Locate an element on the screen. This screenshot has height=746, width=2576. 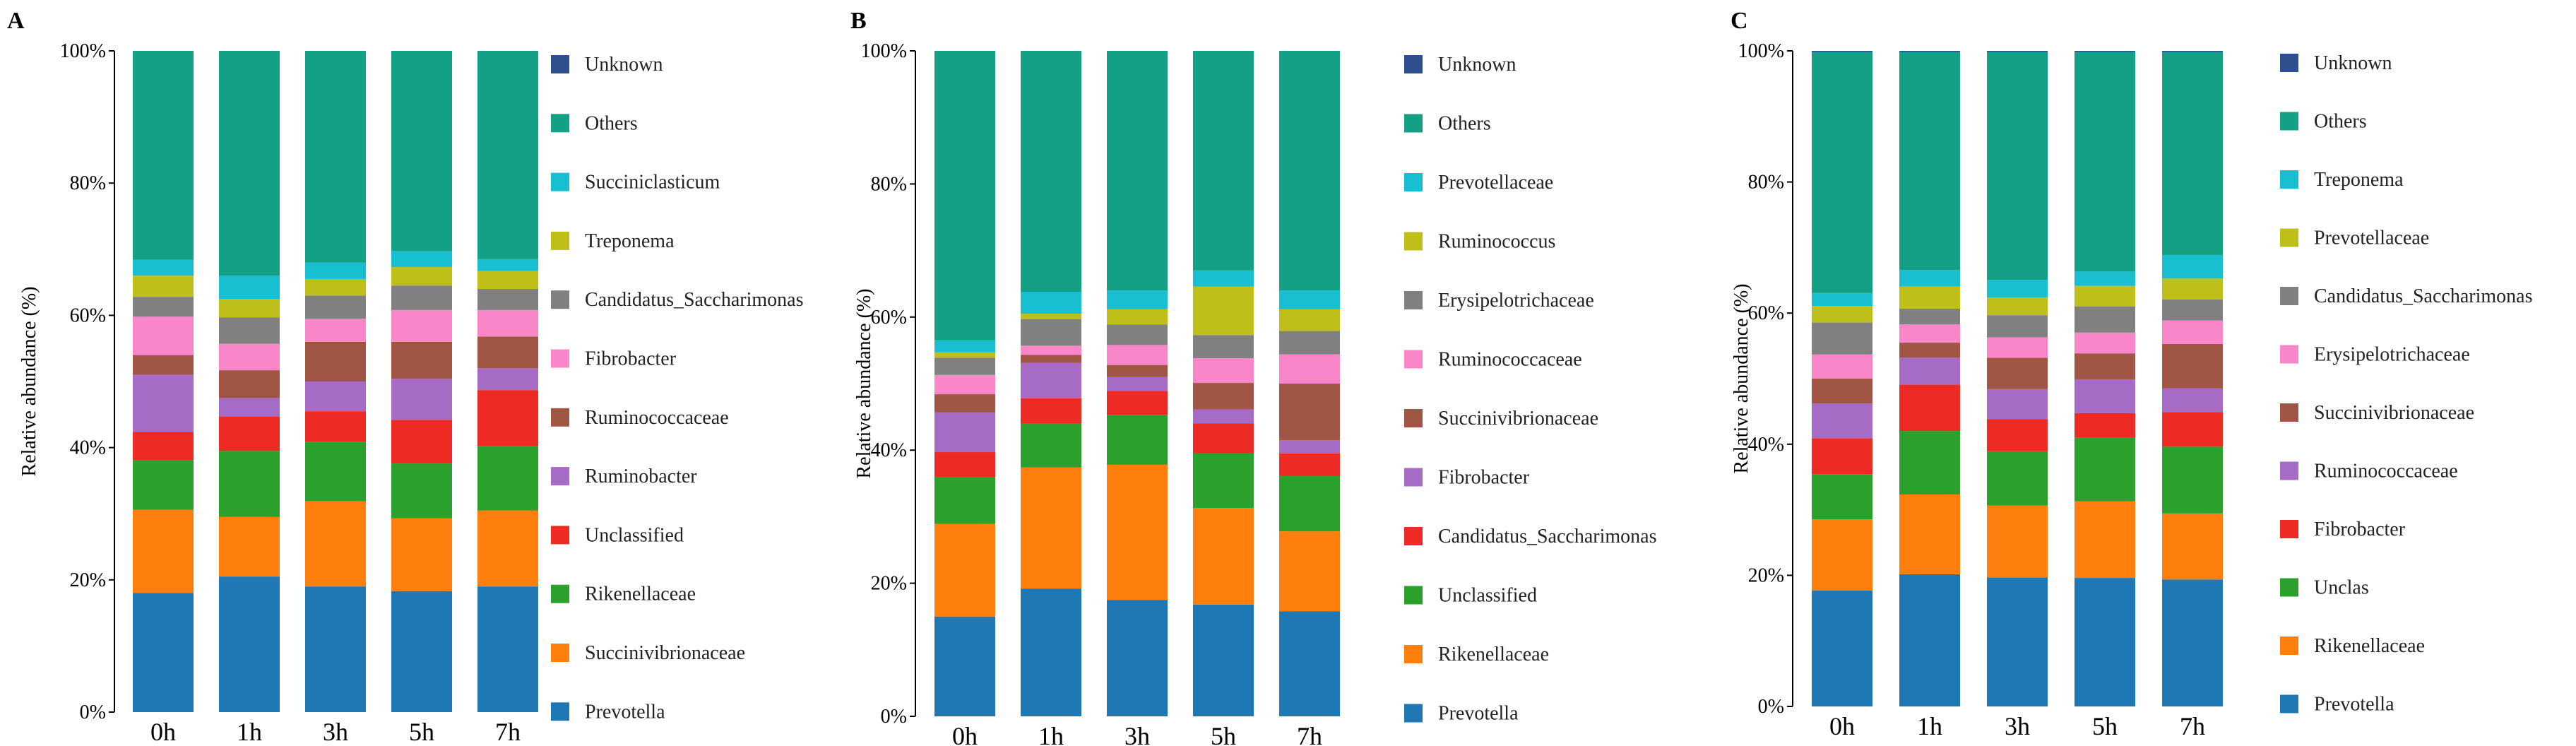
bar-segment-unclassified-1h is located at coordinates (1051, 445).